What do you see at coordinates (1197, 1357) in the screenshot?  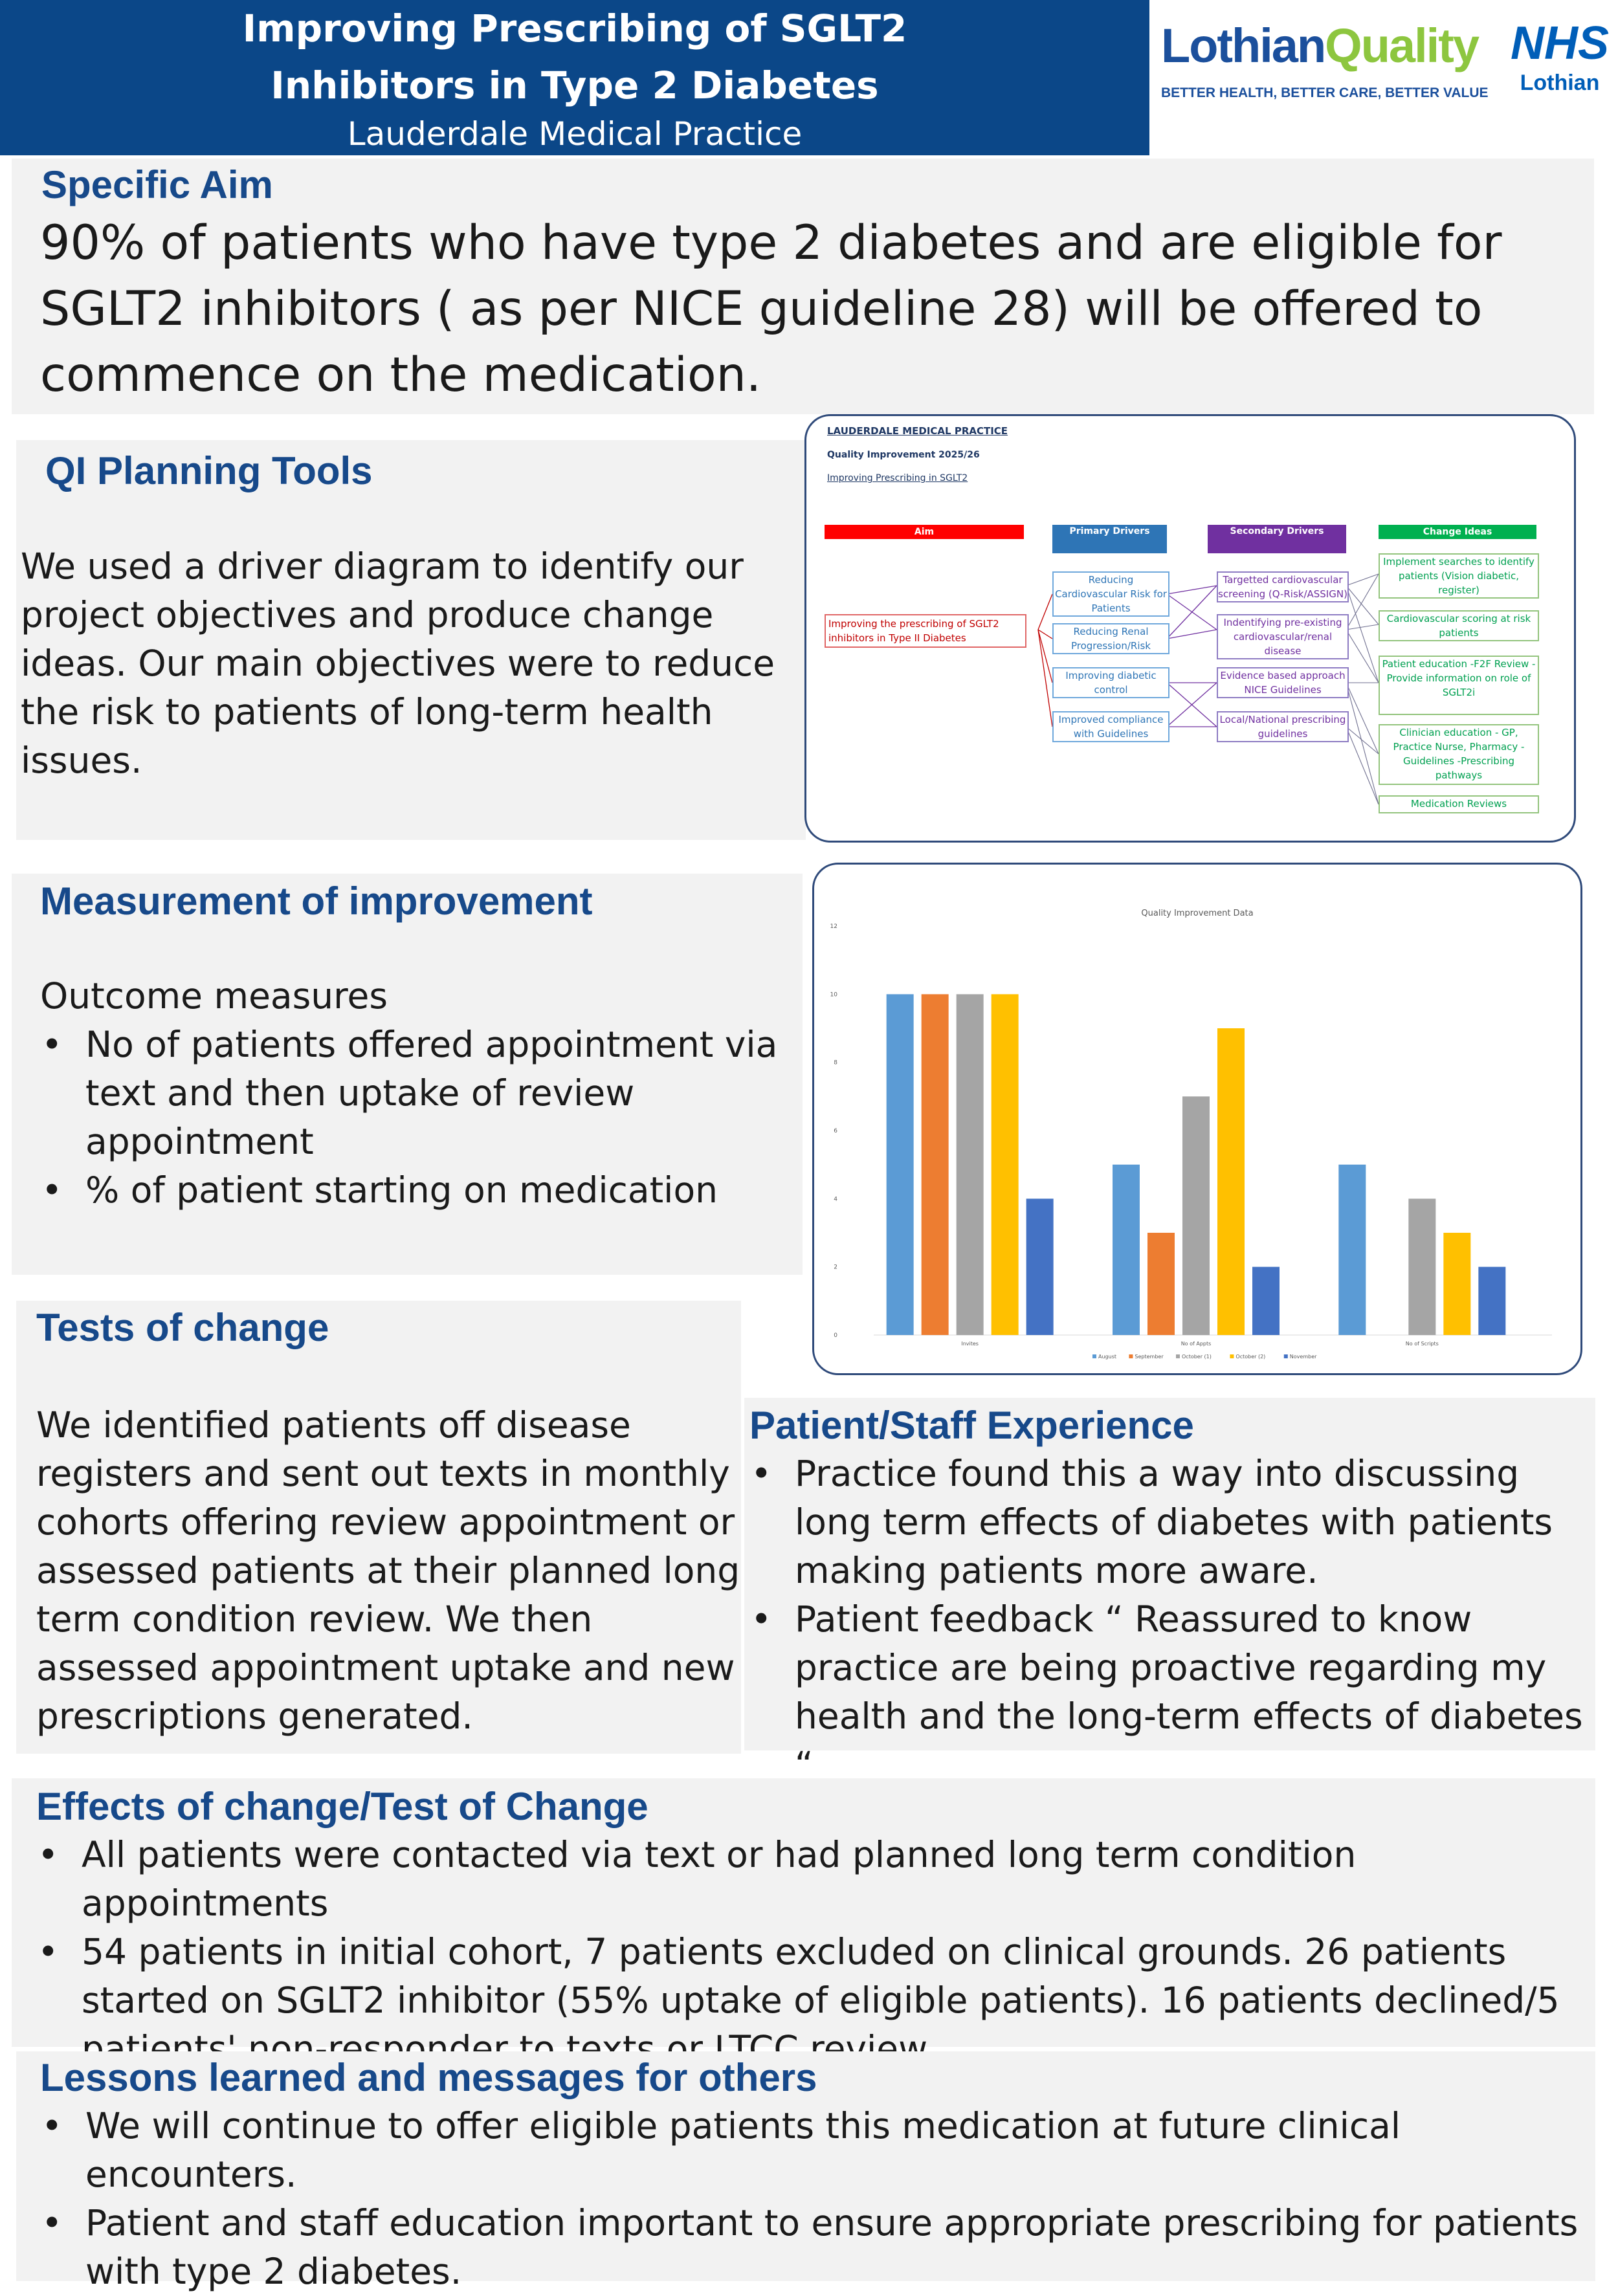 I see `chart-legend-label: October (1)` at bounding box center [1197, 1357].